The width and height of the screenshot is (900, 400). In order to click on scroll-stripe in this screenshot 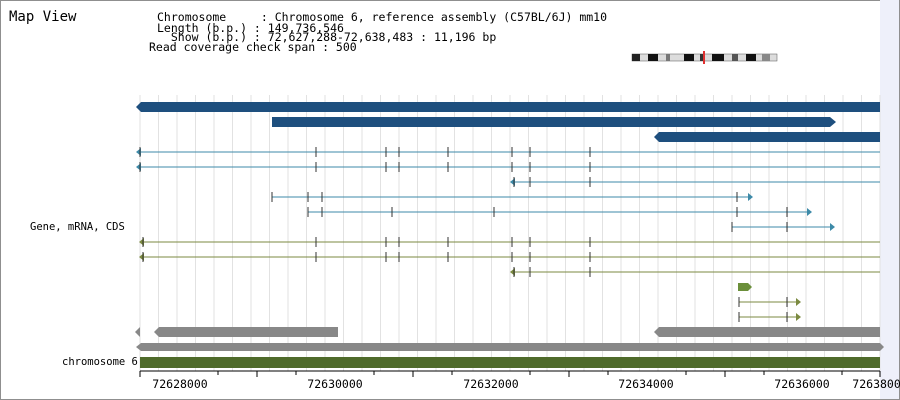, I will do `click(889, 199)`.